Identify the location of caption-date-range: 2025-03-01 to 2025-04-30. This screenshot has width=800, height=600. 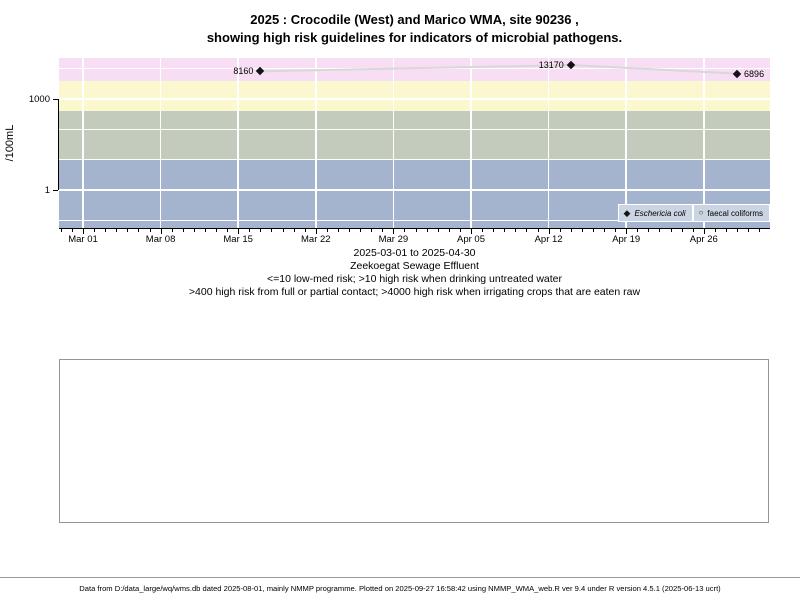
(414, 253).